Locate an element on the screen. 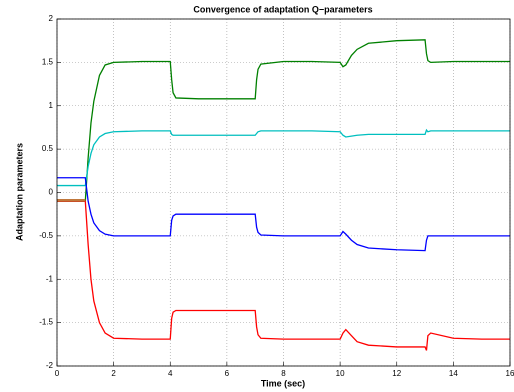 This screenshot has height=392, width=514. chart-title: Convergence of adaptation Q−parameters is located at coordinates (282, 9).